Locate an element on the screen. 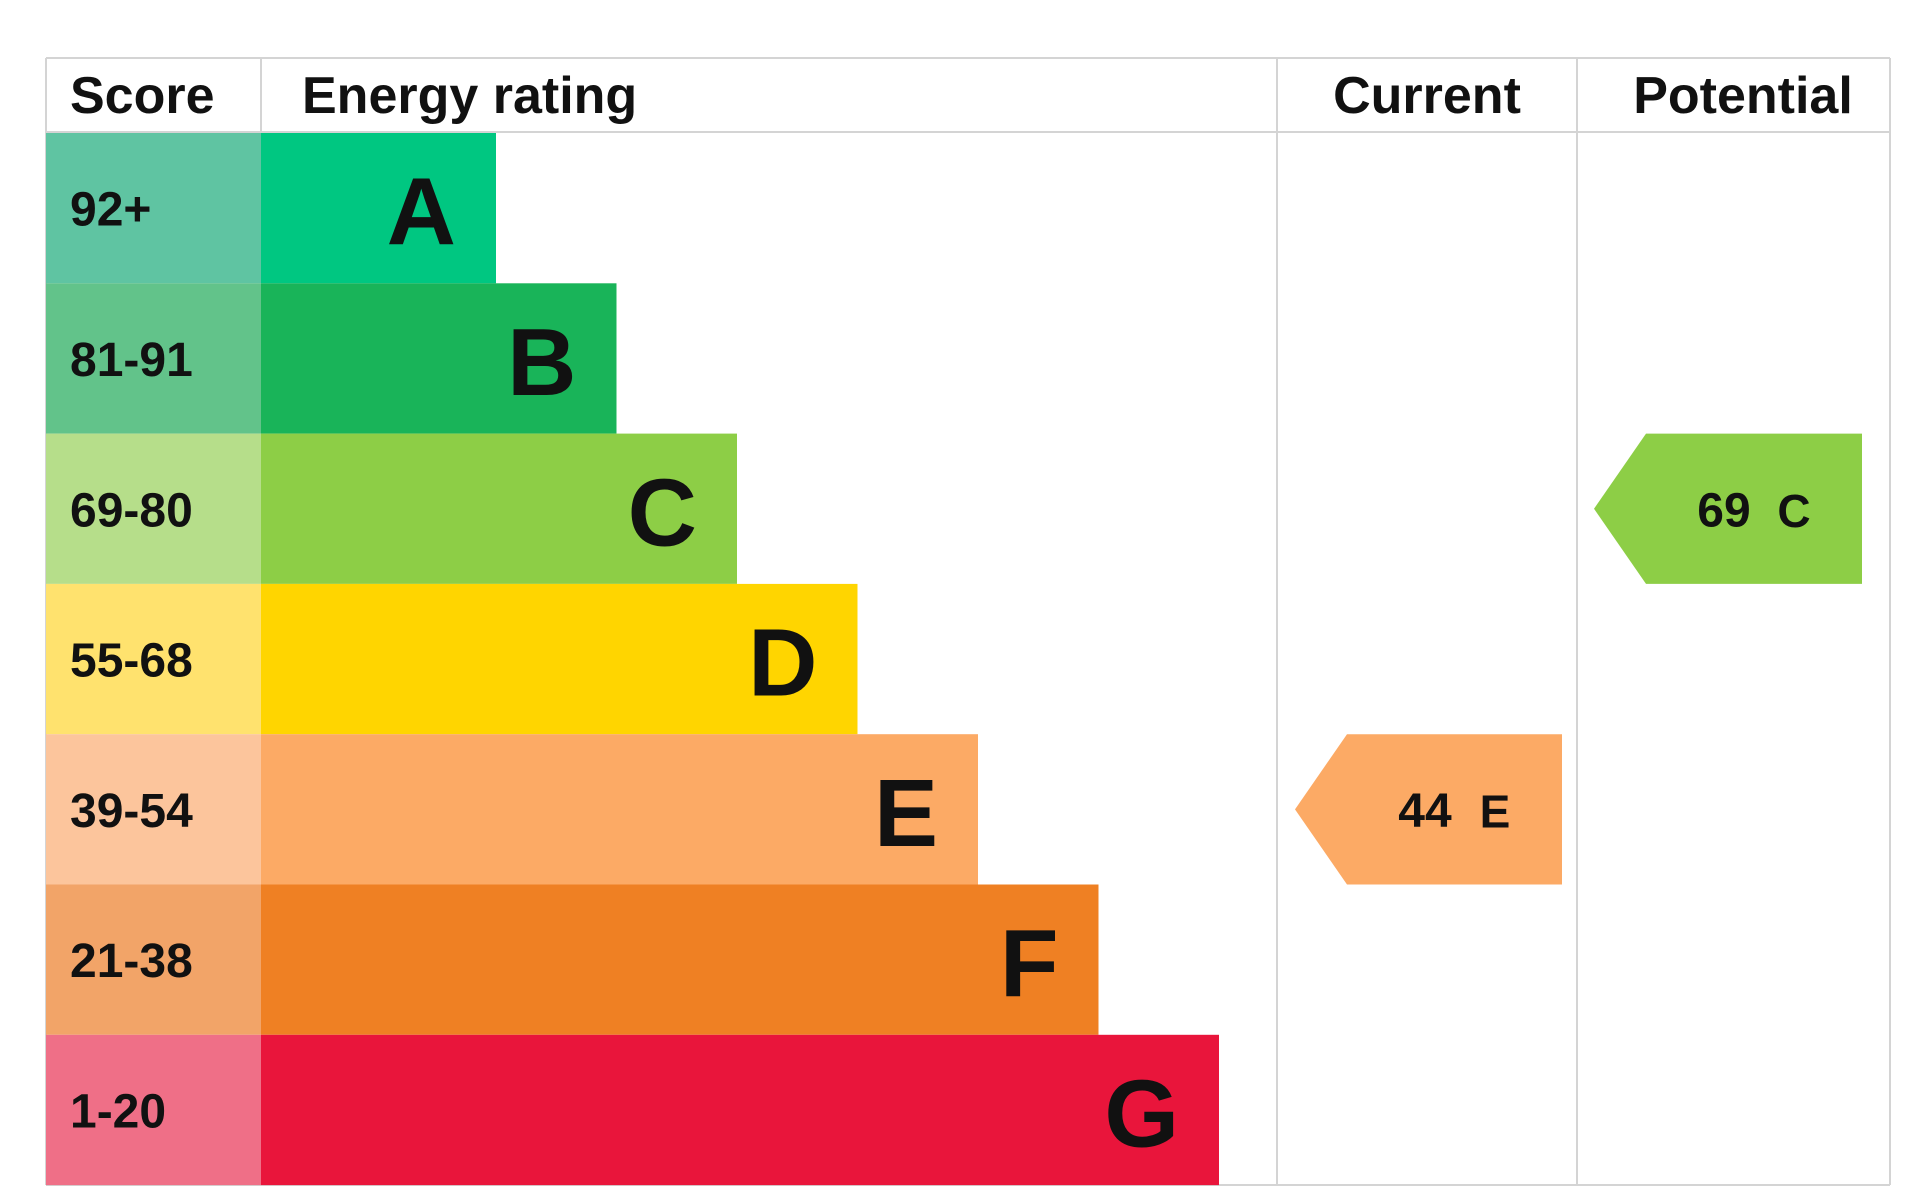  header-score: Score is located at coordinates (142, 96).